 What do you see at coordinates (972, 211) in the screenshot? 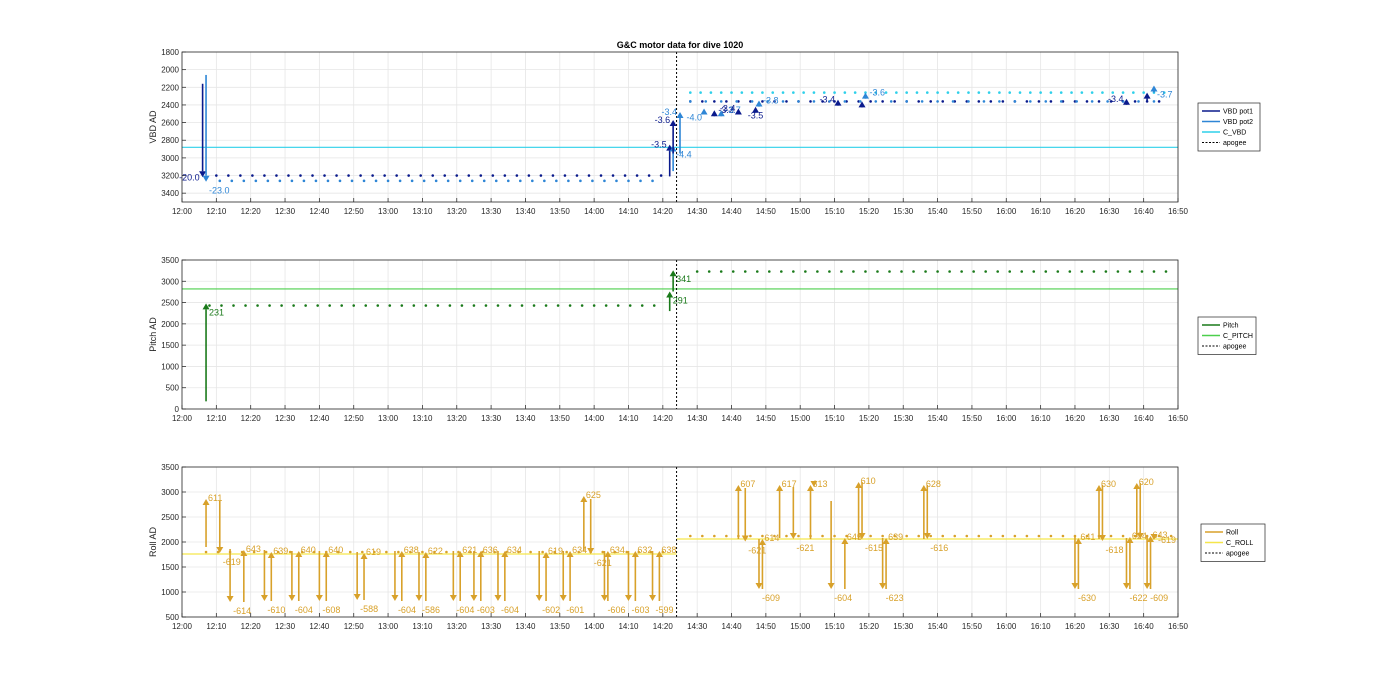
I see `x-tick-label: 15:50` at bounding box center [972, 211].